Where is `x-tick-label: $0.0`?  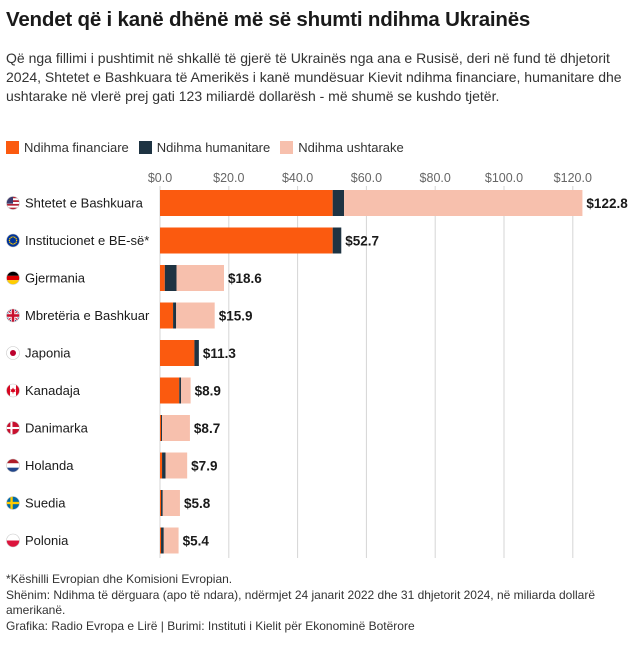
x-tick-label: $0.0 is located at coordinates (160, 178).